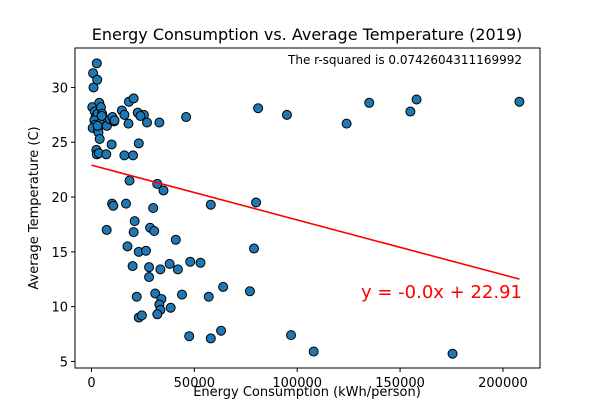 Image resolution: width=600 pixels, height=400 pixels. I want to click on y-tick-label: 25, so click(59, 143).